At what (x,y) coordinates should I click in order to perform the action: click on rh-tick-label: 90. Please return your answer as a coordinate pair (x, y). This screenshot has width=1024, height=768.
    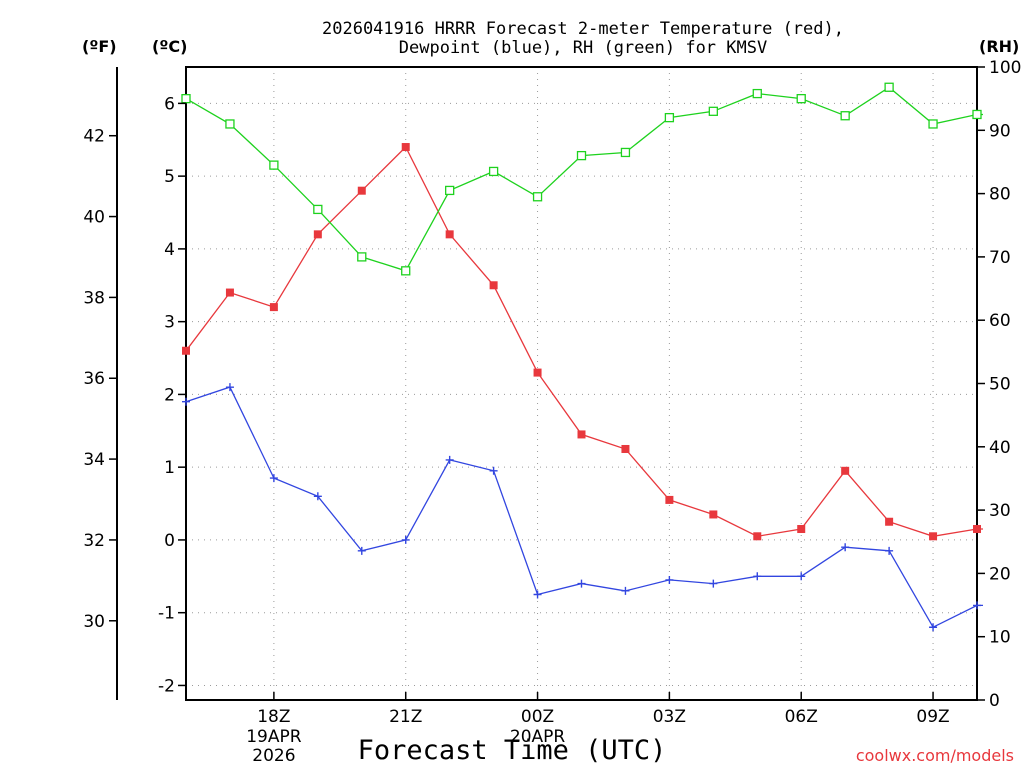
    Looking at the image, I should click on (1000, 131).